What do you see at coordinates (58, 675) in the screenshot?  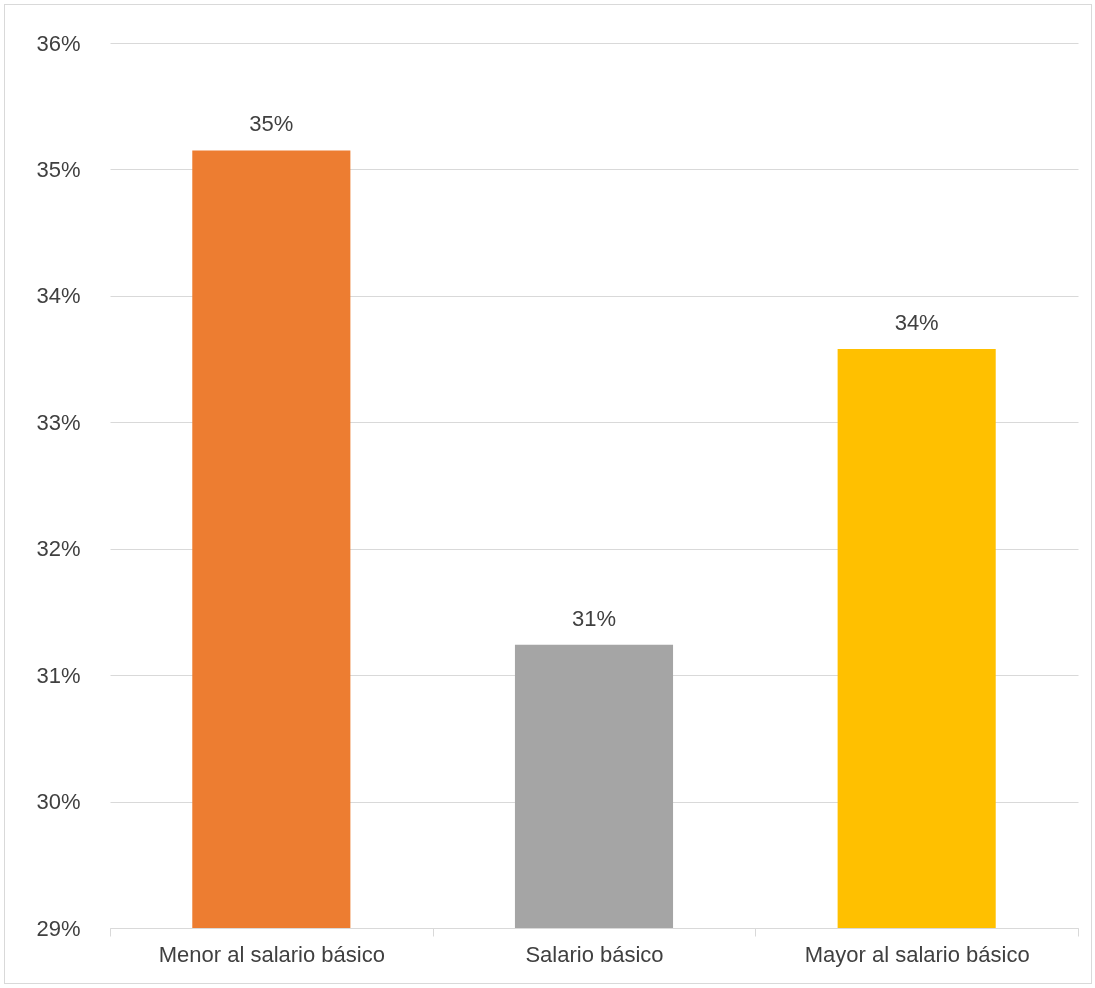 I see `y-tick-label: 31%` at bounding box center [58, 675].